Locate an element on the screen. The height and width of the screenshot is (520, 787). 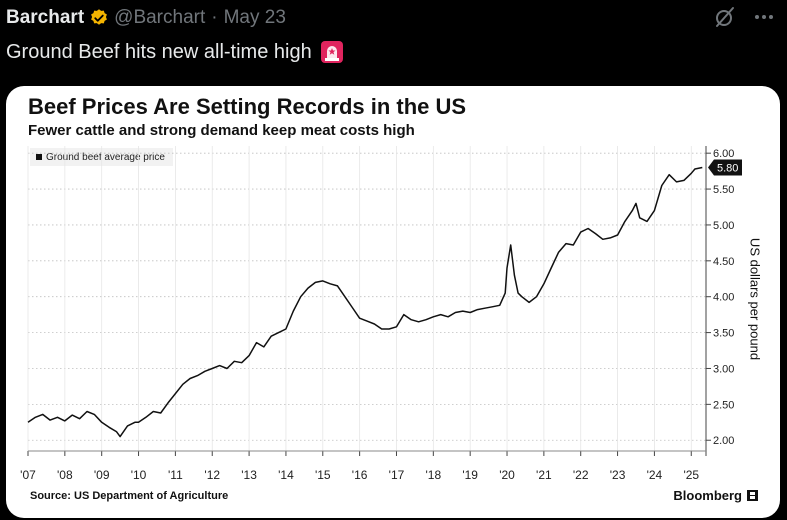
tweet-header: Barchart @Barchart · May 23 is located at coordinates (146, 18).